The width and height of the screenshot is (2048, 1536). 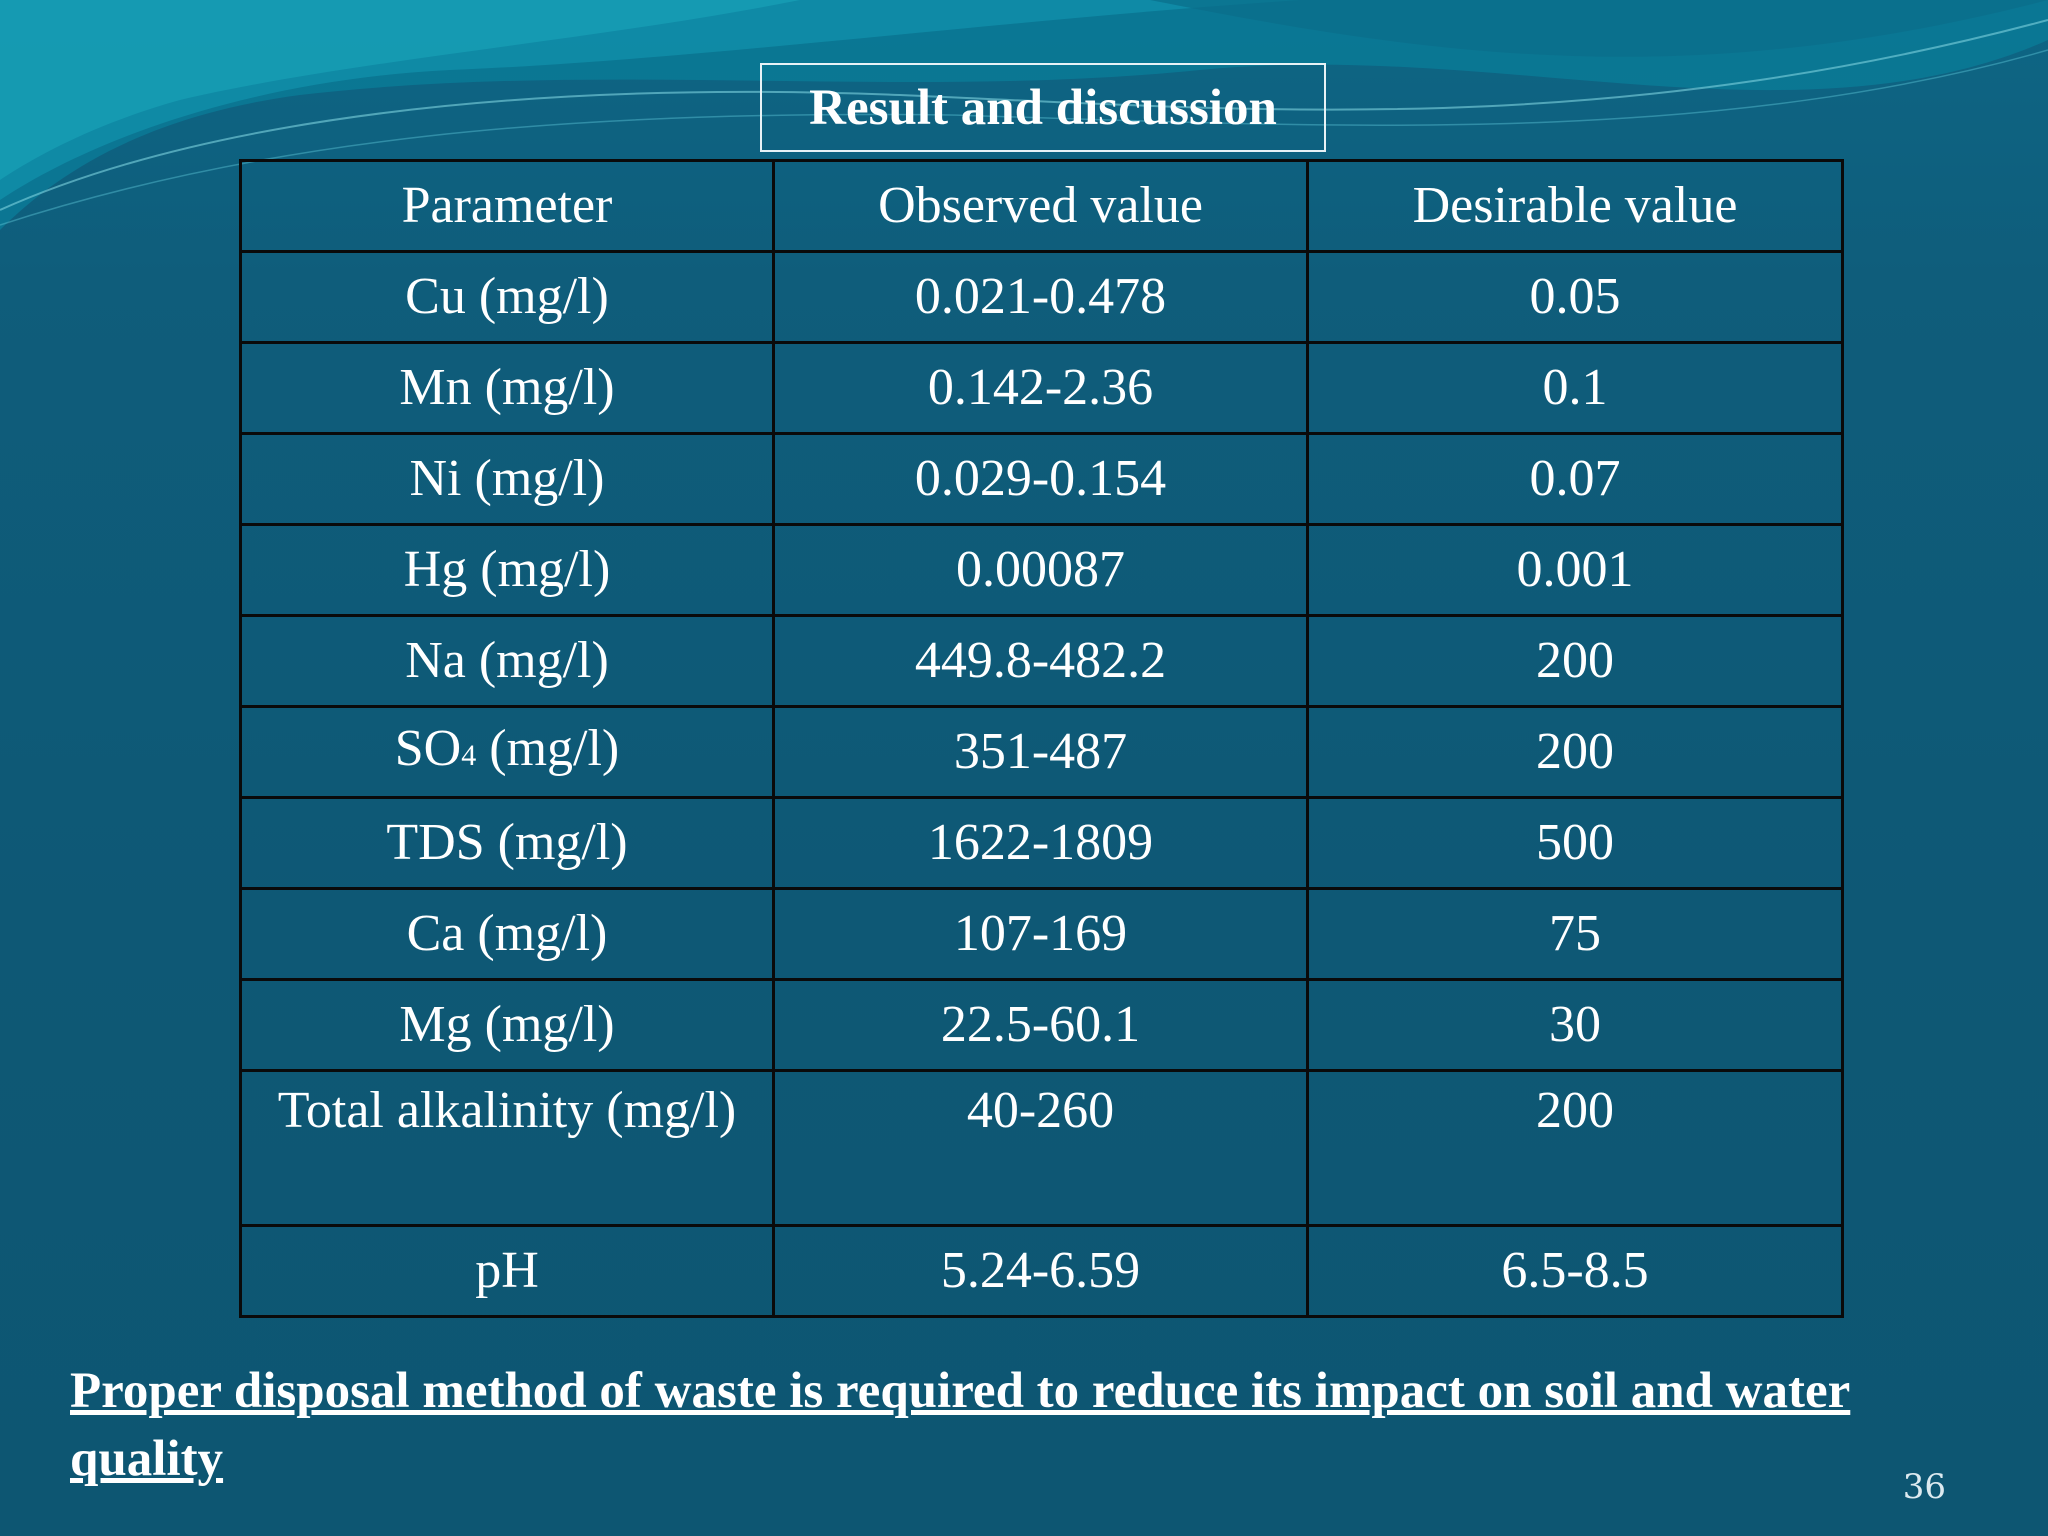 I want to click on parameter-cell: Mg (mg/l), so click(x=507, y=1025).